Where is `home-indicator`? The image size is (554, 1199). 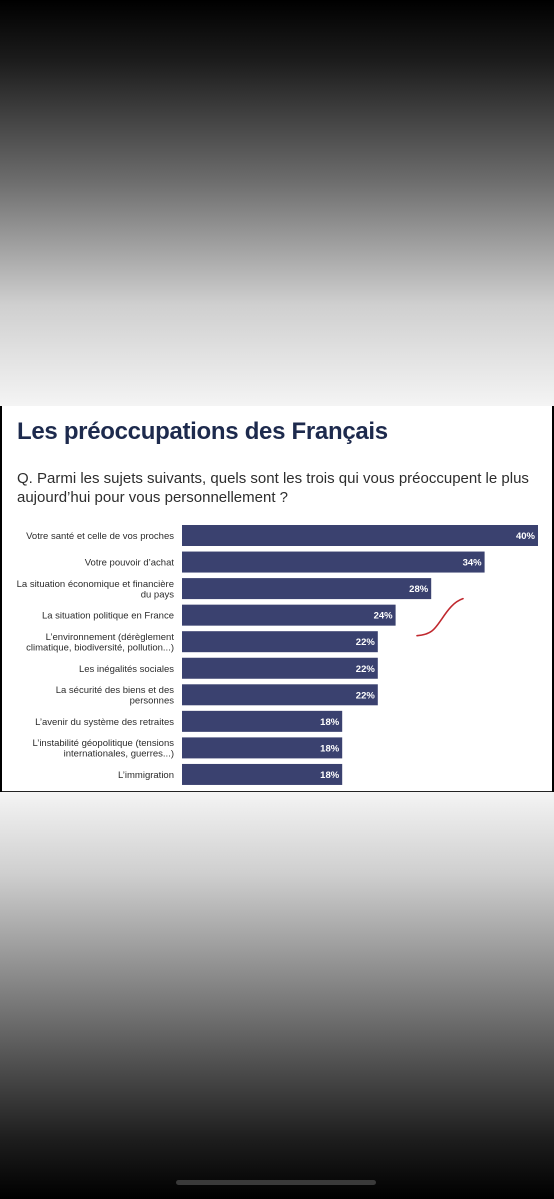
home-indicator is located at coordinates (276, 1182).